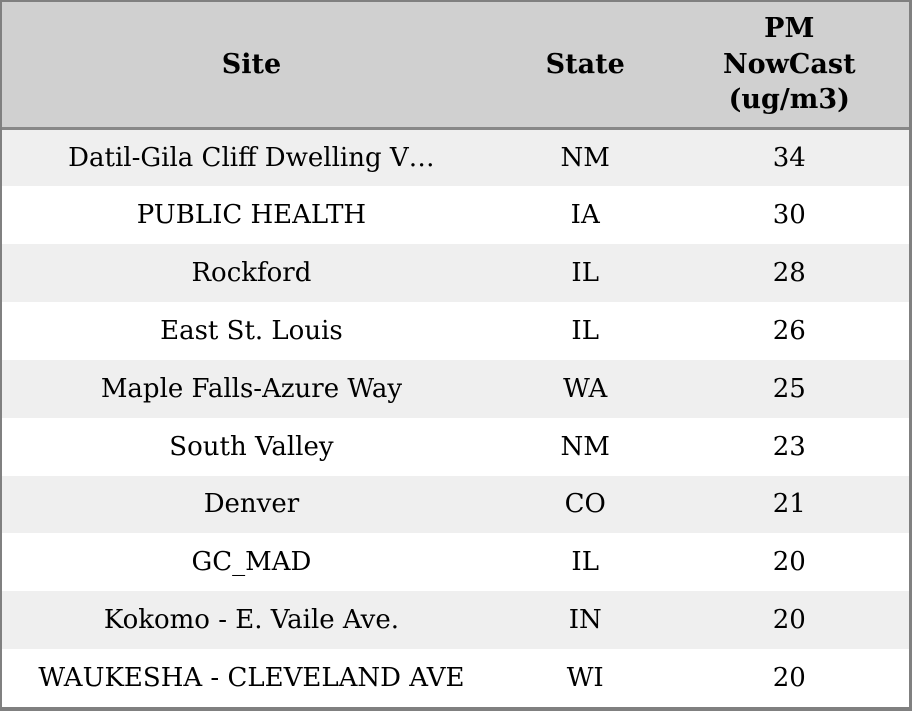 The height and width of the screenshot is (711, 912). What do you see at coordinates (789, 100) in the screenshot?
I see `pm-header-line-3: (ug/m3)` at bounding box center [789, 100].